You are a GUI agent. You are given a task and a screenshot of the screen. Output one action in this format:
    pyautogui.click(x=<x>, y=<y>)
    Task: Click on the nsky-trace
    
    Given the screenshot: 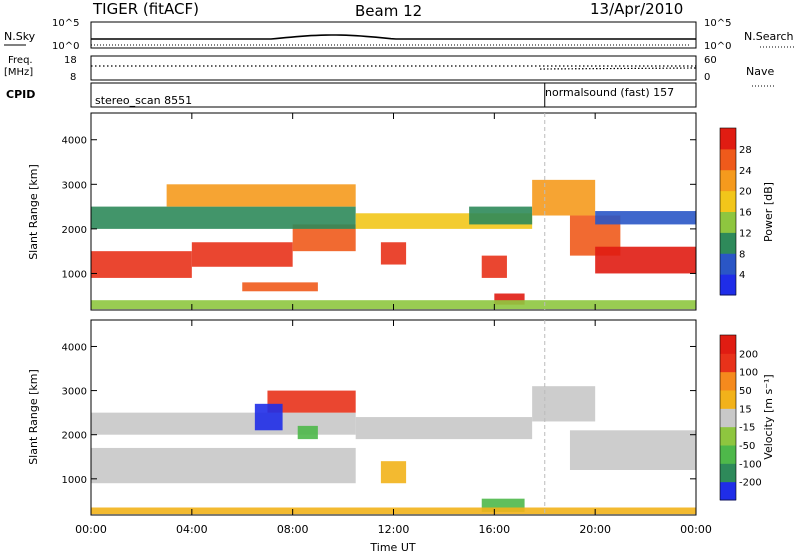 What is the action you would take?
    pyautogui.click(x=393, y=37)
    